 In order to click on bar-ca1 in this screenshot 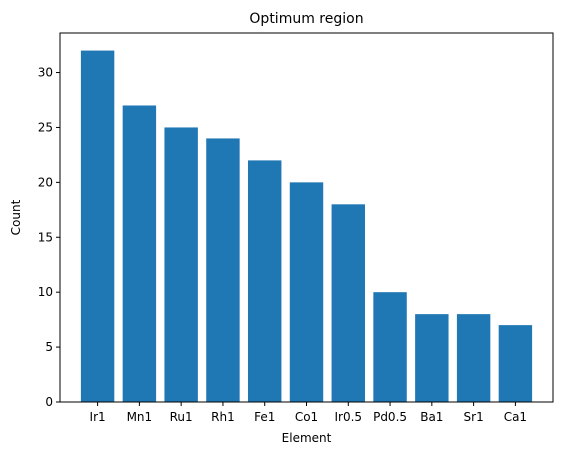, I will do `click(515, 363)`.